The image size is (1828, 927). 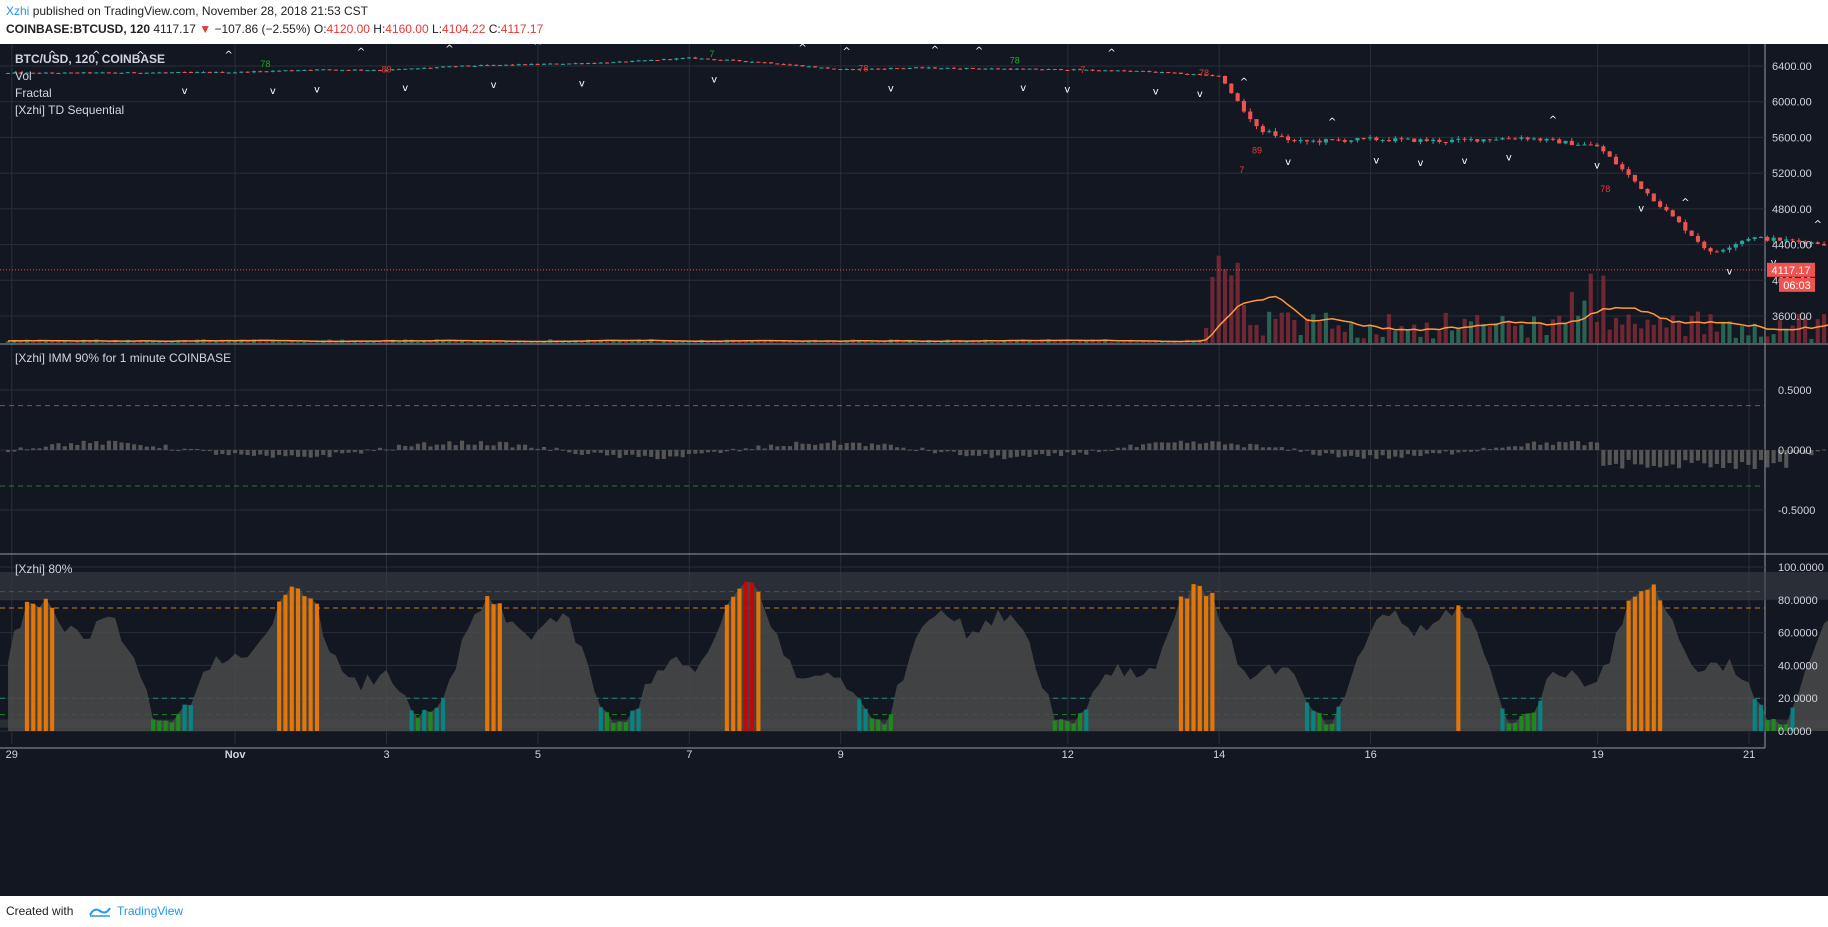 I want to click on price-badge: 4117.17 06:03, so click(x=1791, y=277).